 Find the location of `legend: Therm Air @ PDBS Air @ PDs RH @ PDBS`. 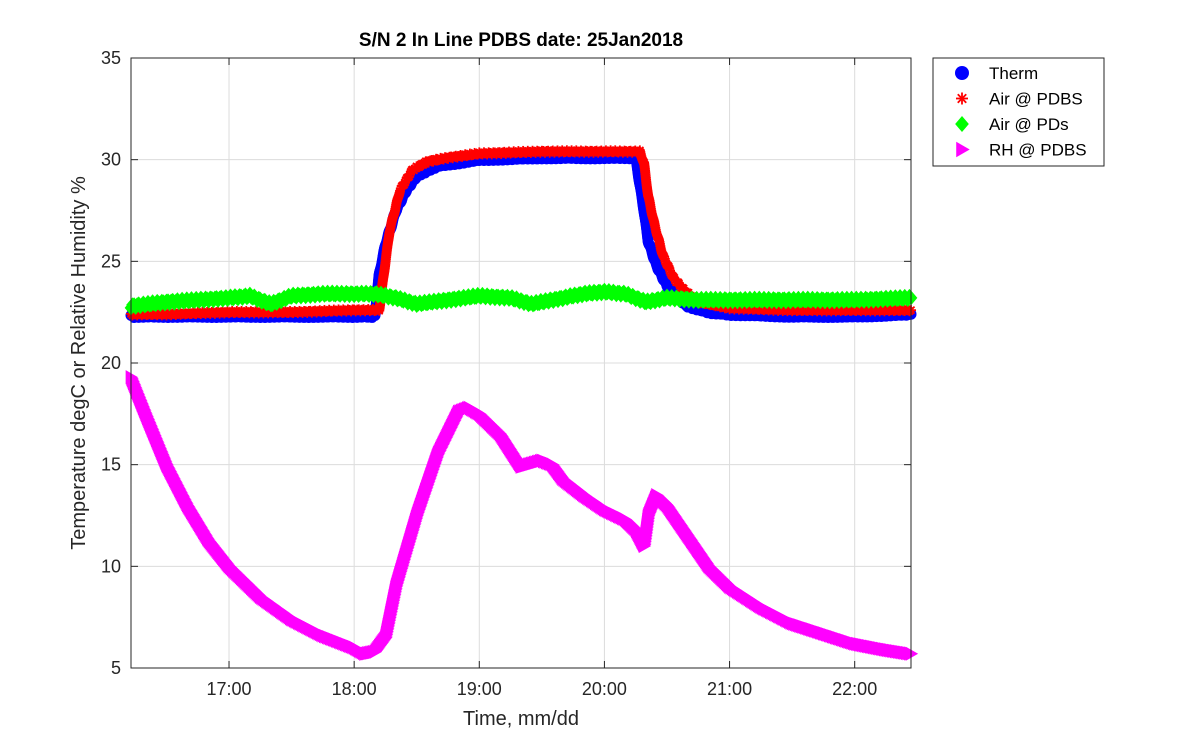

legend: Therm Air @ PDBS Air @ PDs RH @ PDBS is located at coordinates (1018, 112).